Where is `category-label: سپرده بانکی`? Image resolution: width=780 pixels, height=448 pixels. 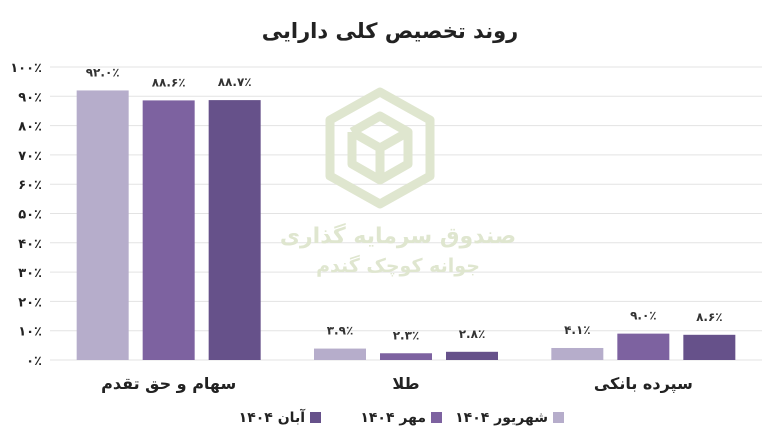
category-label: سپرده بانکی is located at coordinates (643, 384).